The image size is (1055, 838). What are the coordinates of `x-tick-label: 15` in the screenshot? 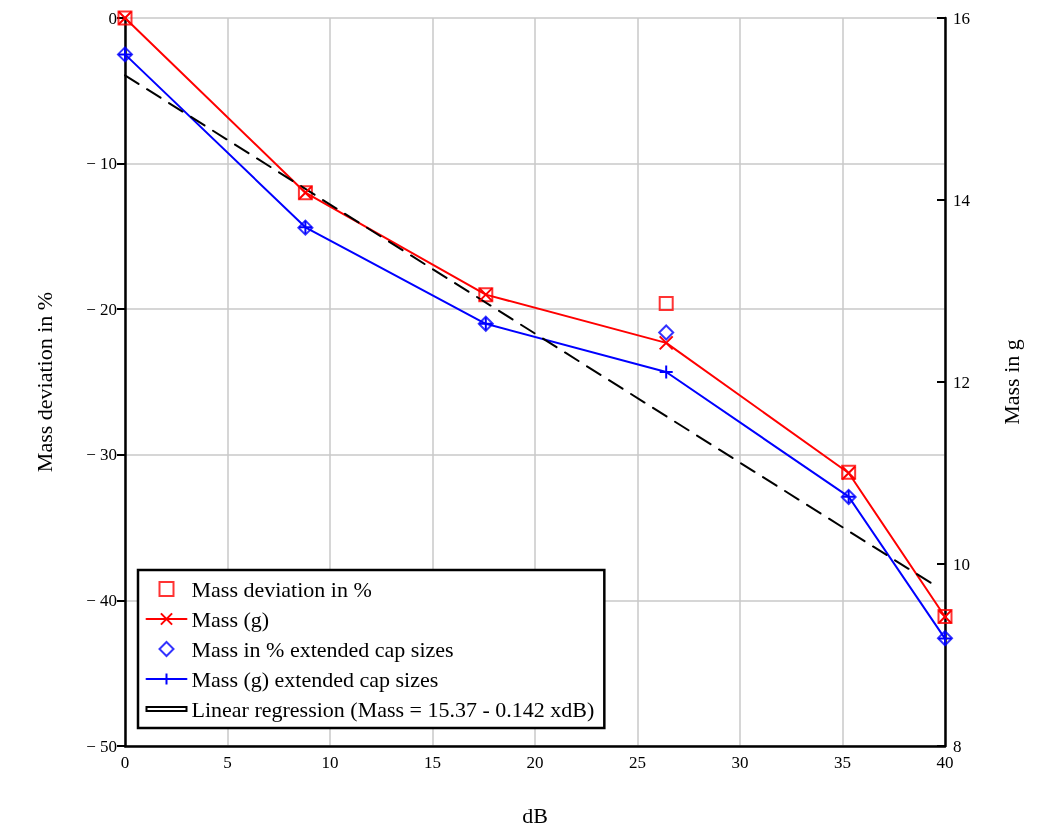 It's located at (432, 762).